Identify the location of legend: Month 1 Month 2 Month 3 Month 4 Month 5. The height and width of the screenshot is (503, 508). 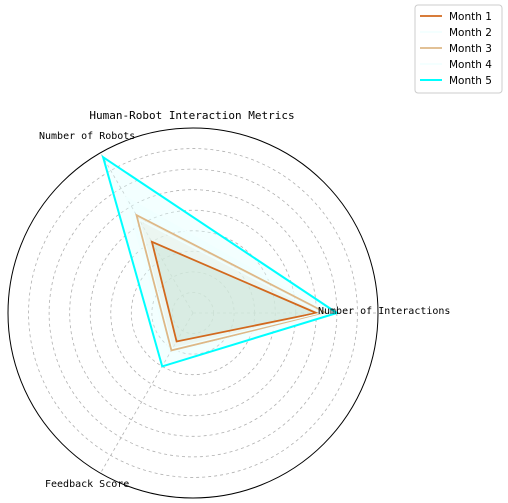
(458, 49).